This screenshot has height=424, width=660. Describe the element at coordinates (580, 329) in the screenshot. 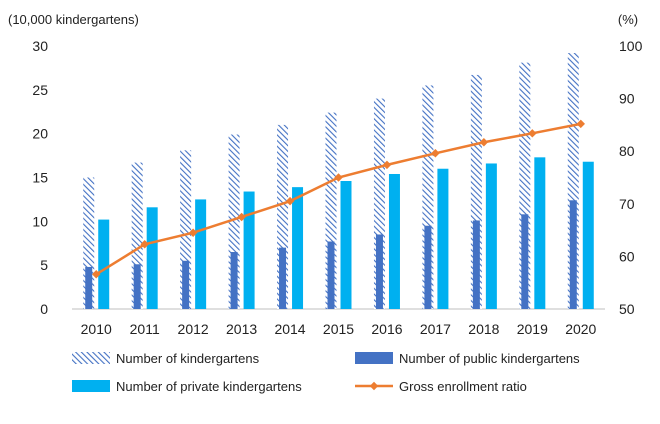

I see `x-tick-label: 2020` at that location.